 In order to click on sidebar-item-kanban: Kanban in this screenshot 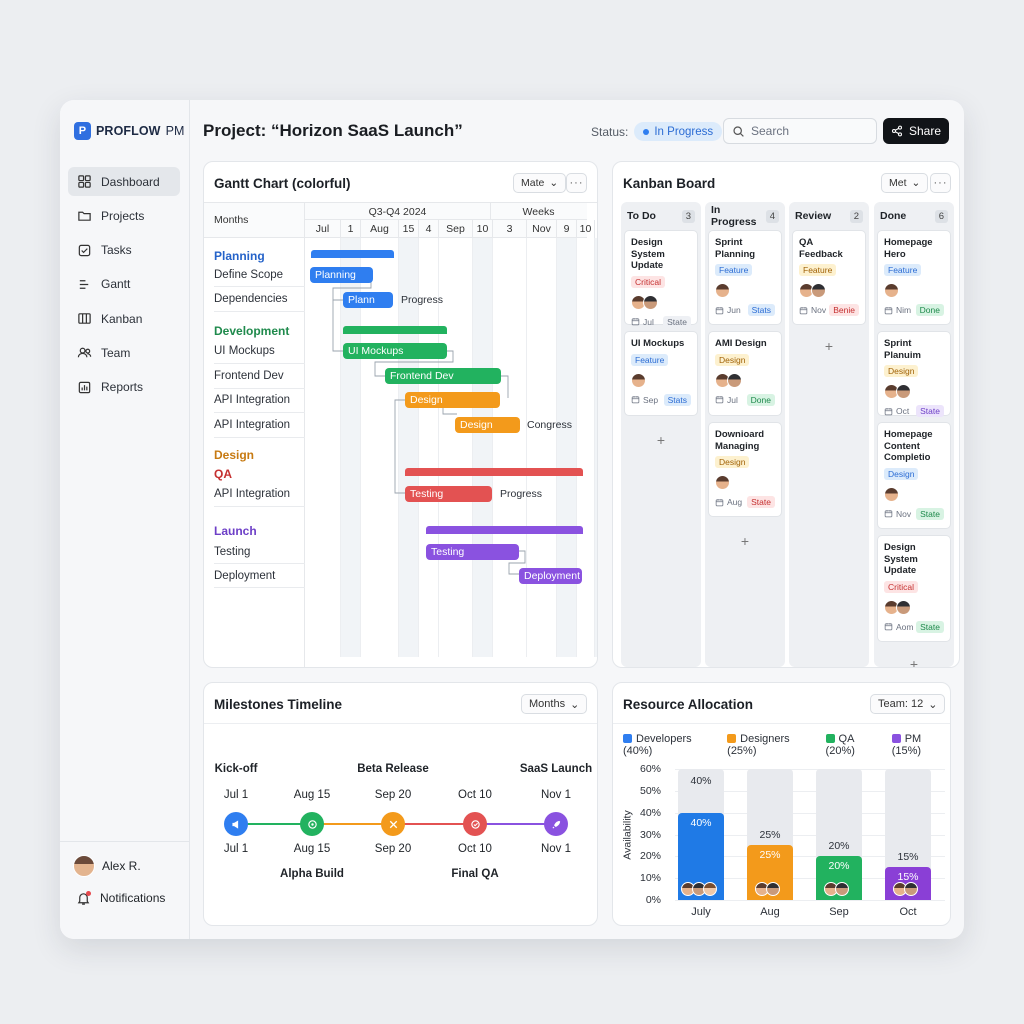, I will do `click(124, 318)`.